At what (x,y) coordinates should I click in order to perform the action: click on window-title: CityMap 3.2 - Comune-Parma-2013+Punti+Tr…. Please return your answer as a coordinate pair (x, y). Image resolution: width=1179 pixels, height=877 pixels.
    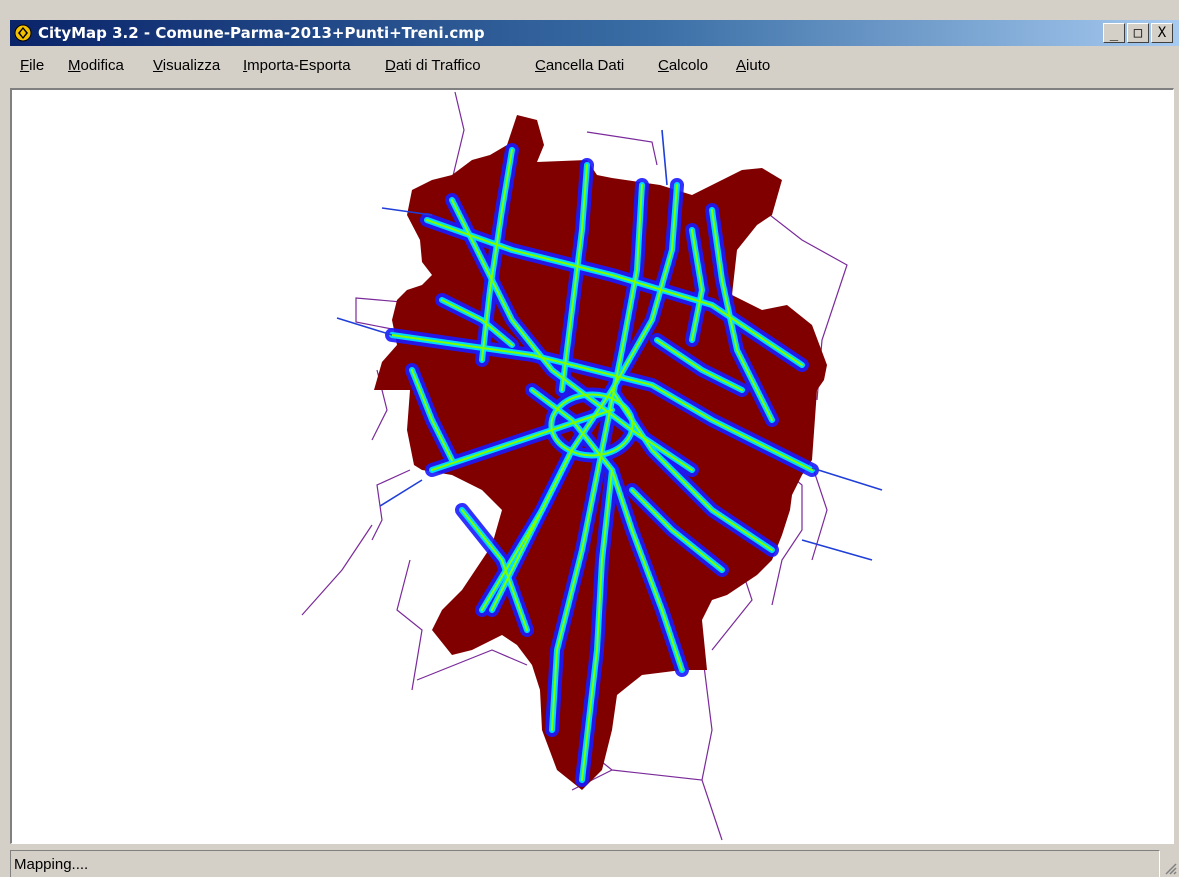
    Looking at the image, I should click on (261, 33).